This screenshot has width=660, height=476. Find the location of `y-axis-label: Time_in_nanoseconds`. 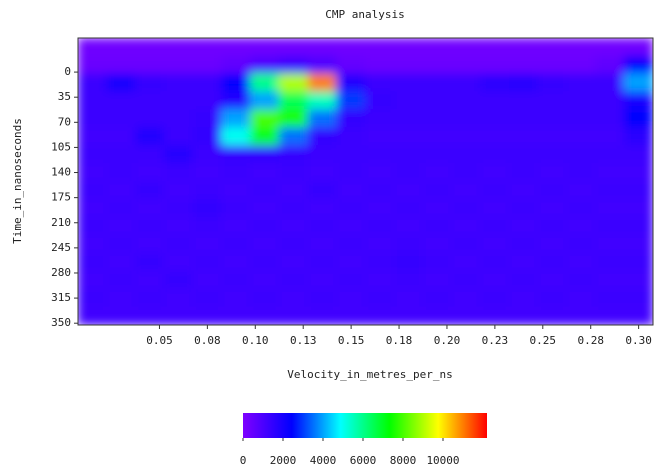

y-axis-label: Time_in_nanoseconds is located at coordinates (17, 181).